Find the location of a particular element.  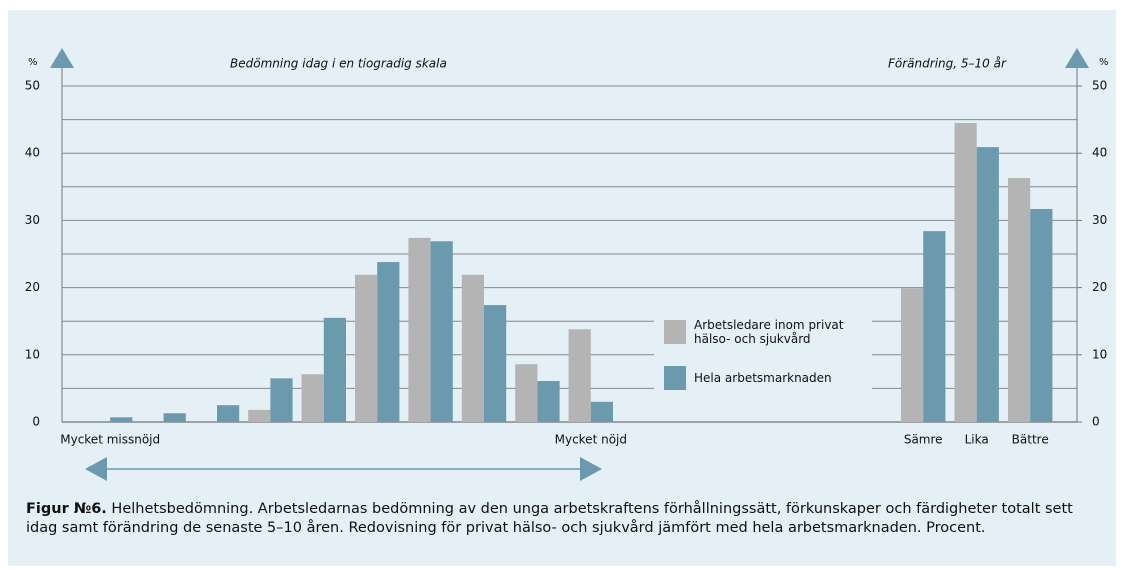

legend-item: Hela arbetsmarknaden is located at coordinates (748, 378).